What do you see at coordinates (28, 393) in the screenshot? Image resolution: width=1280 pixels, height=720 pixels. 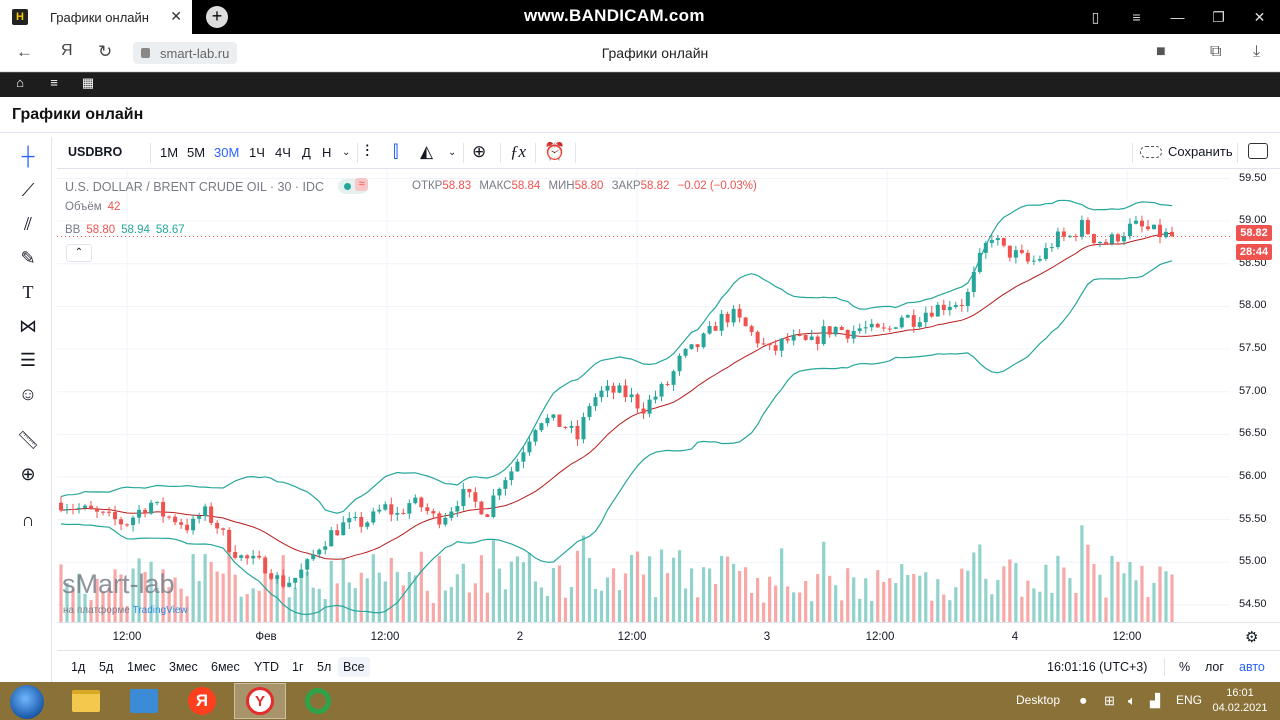 I see `emoji-icon: ☺` at bounding box center [28, 393].